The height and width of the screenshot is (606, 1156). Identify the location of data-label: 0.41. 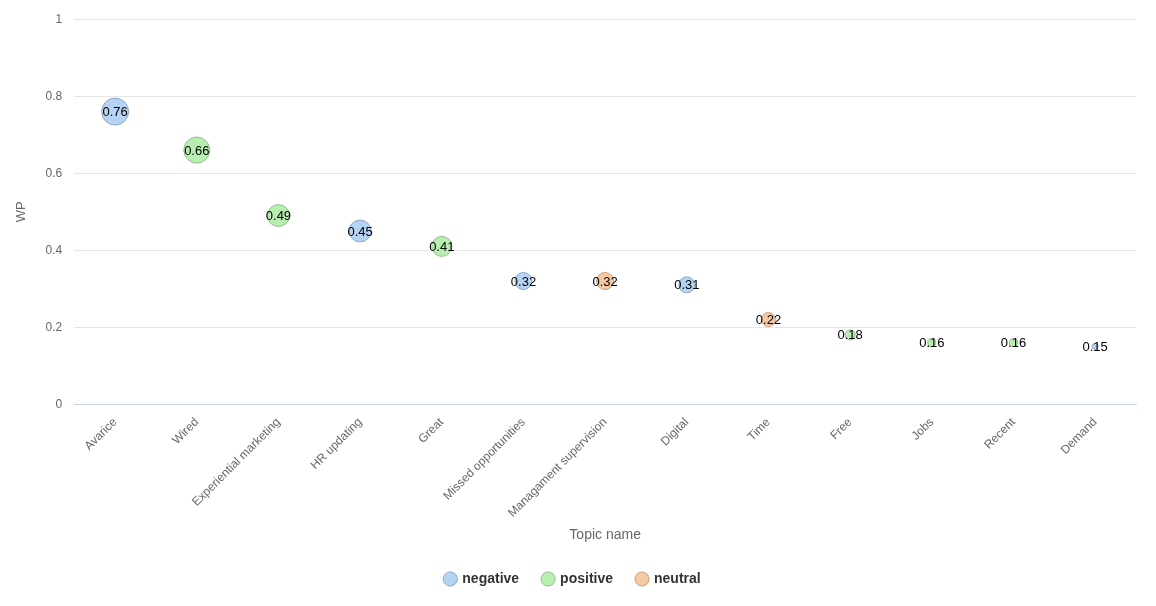
(442, 246).